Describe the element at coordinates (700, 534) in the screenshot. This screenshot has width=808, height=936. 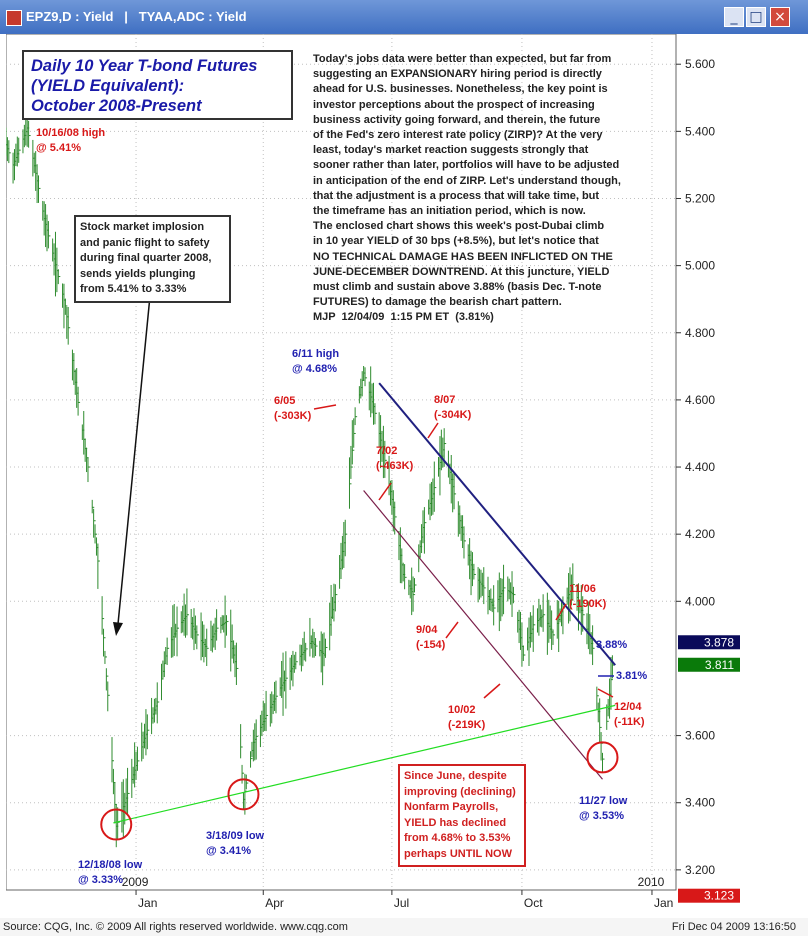
I see `y-tick-label: 4.200` at that location.